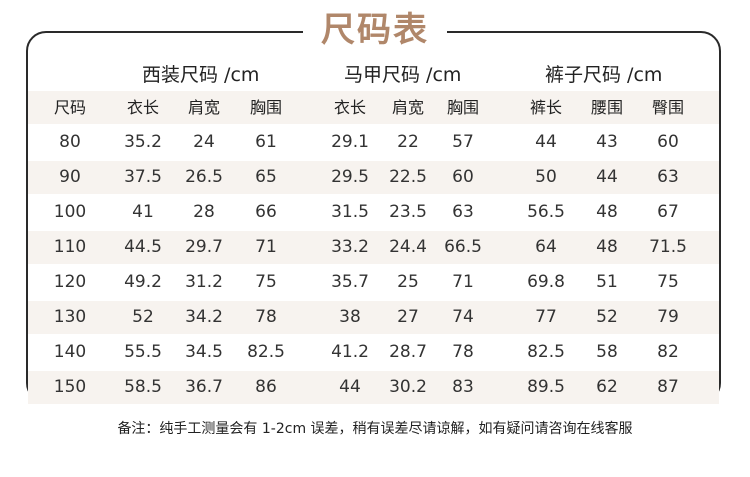 The image size is (750, 477). What do you see at coordinates (204, 387) in the screenshot?
I see `table-cell: 36.7` at bounding box center [204, 387].